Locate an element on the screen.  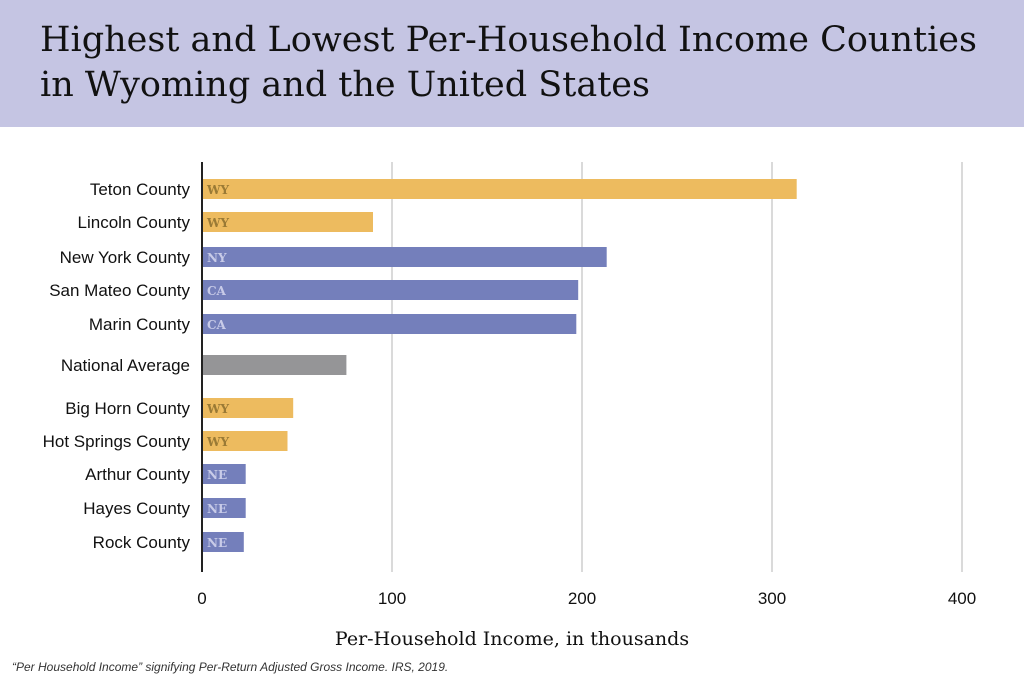
x-tick-label: 300 is located at coordinates (772, 598).